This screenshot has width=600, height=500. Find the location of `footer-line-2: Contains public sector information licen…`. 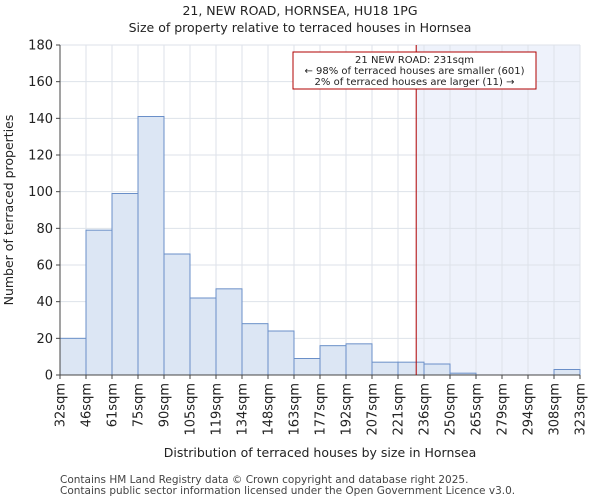

footer-line-2: Contains public sector information licen… is located at coordinates (288, 491).